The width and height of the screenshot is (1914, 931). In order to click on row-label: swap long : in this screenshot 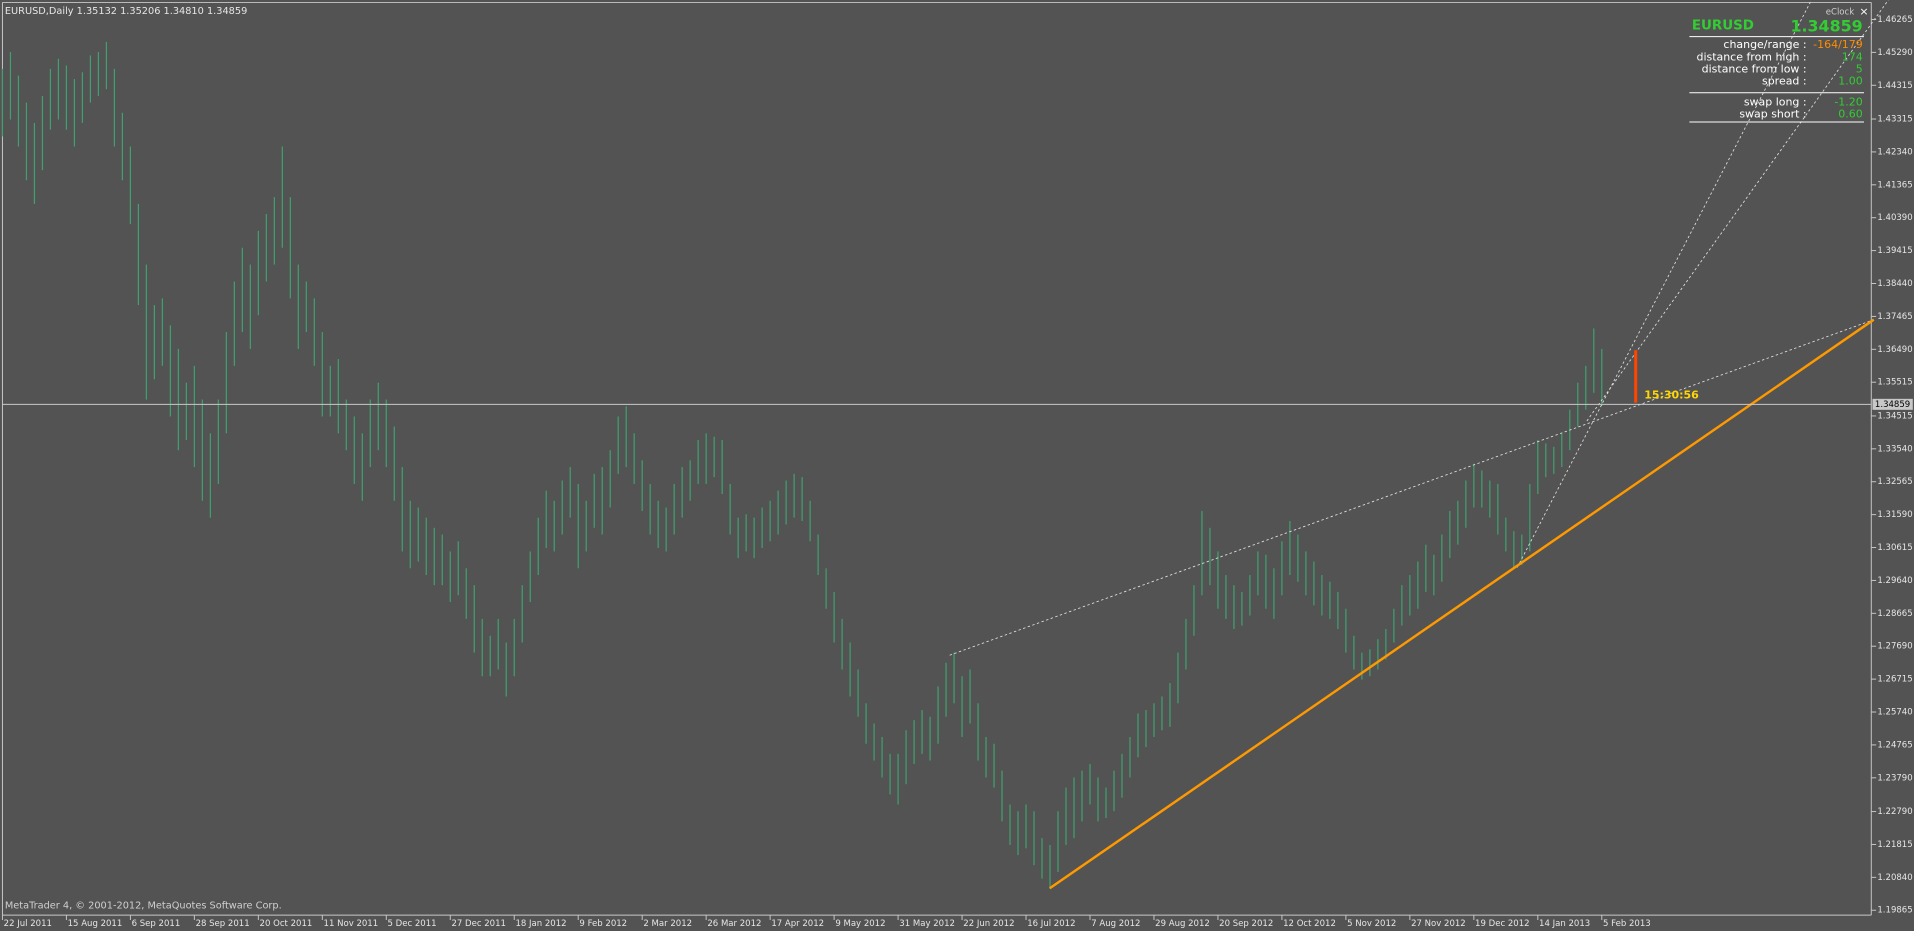, I will do `click(1775, 101)`.